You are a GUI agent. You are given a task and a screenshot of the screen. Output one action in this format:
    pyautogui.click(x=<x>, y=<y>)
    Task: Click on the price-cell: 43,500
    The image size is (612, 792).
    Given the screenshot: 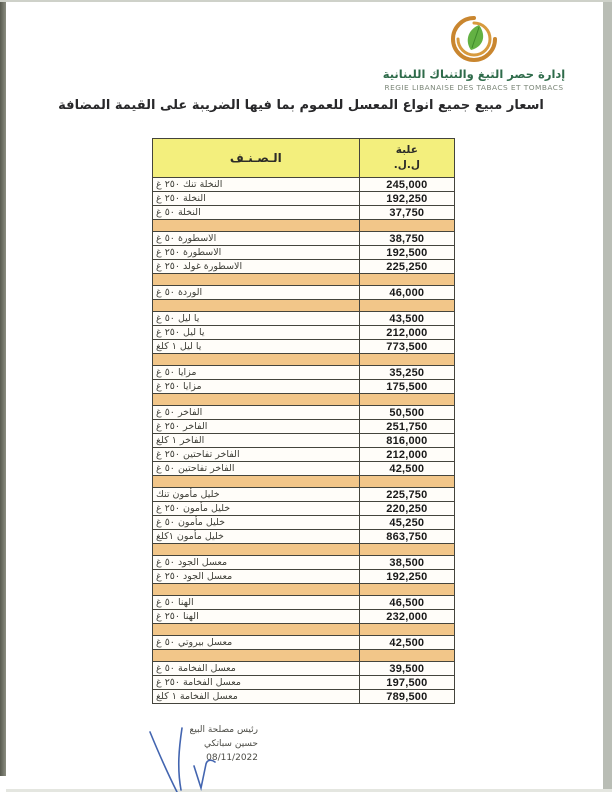 What is the action you would take?
    pyautogui.click(x=407, y=318)
    